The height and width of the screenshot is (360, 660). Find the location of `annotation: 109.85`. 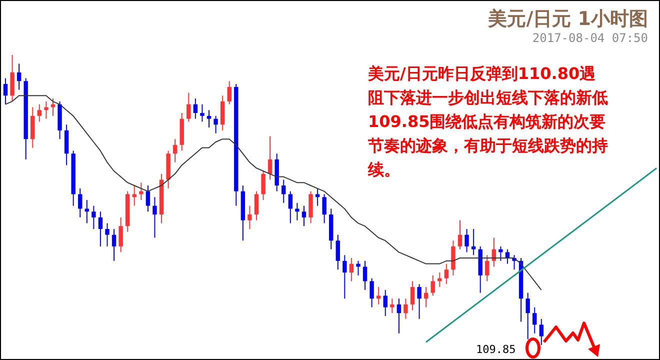

annotation: 109.85 is located at coordinates (496, 349).